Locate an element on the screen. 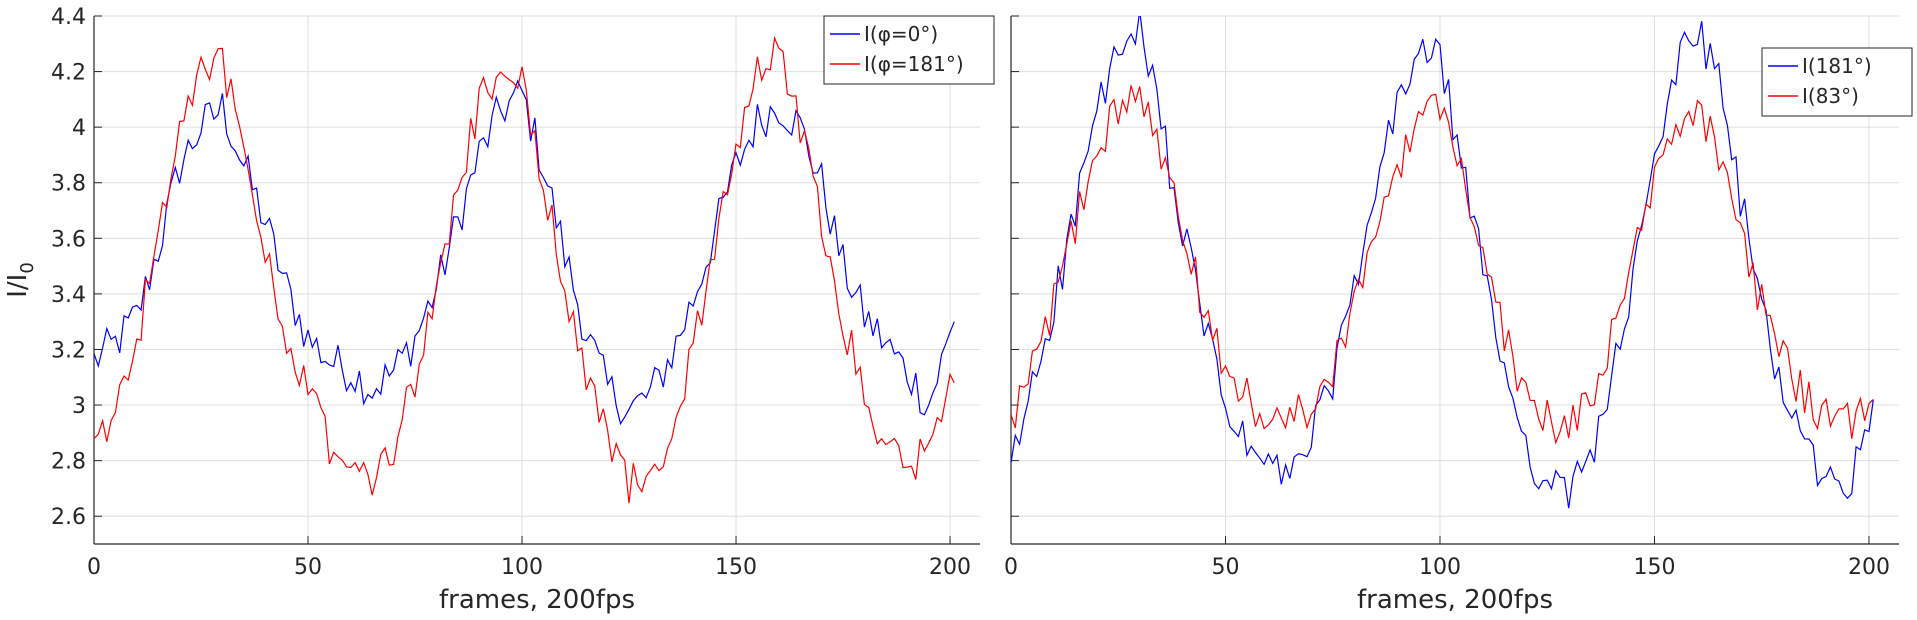  y-tick-label: 3.6 is located at coordinates (68, 239).